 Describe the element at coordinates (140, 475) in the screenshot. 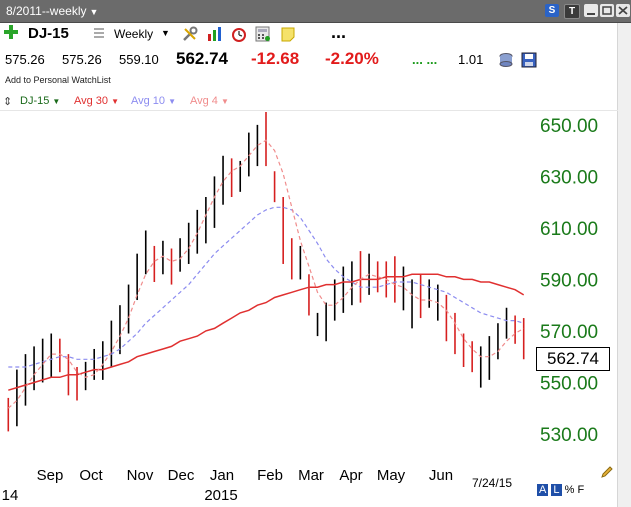

I see `x-tick-label: Nov` at that location.